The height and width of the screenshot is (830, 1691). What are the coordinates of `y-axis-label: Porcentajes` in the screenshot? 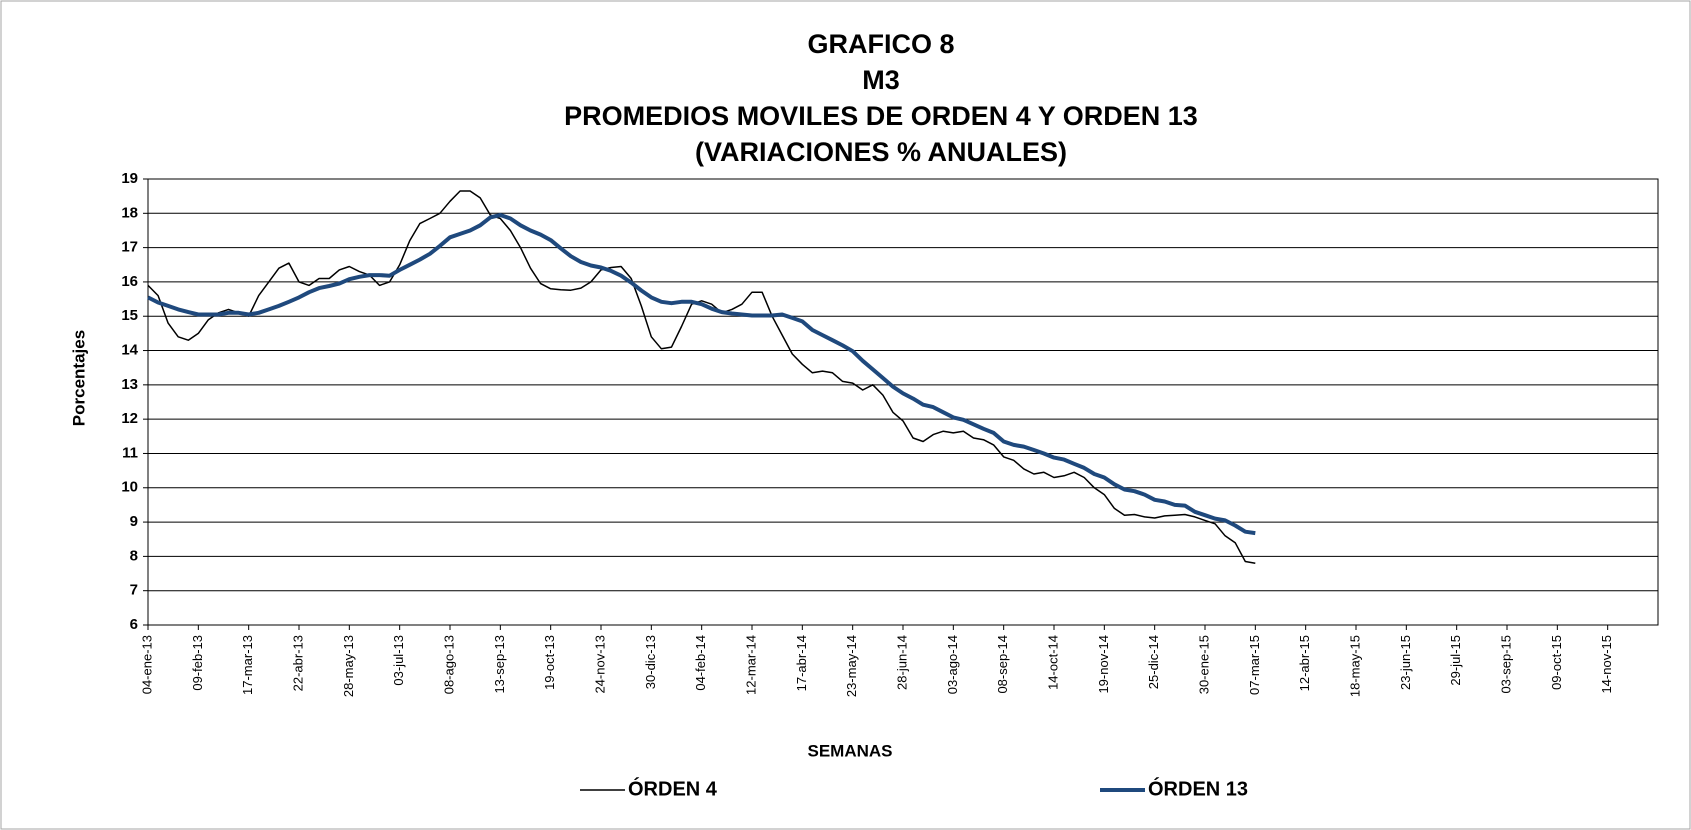 It's located at (78, 378).